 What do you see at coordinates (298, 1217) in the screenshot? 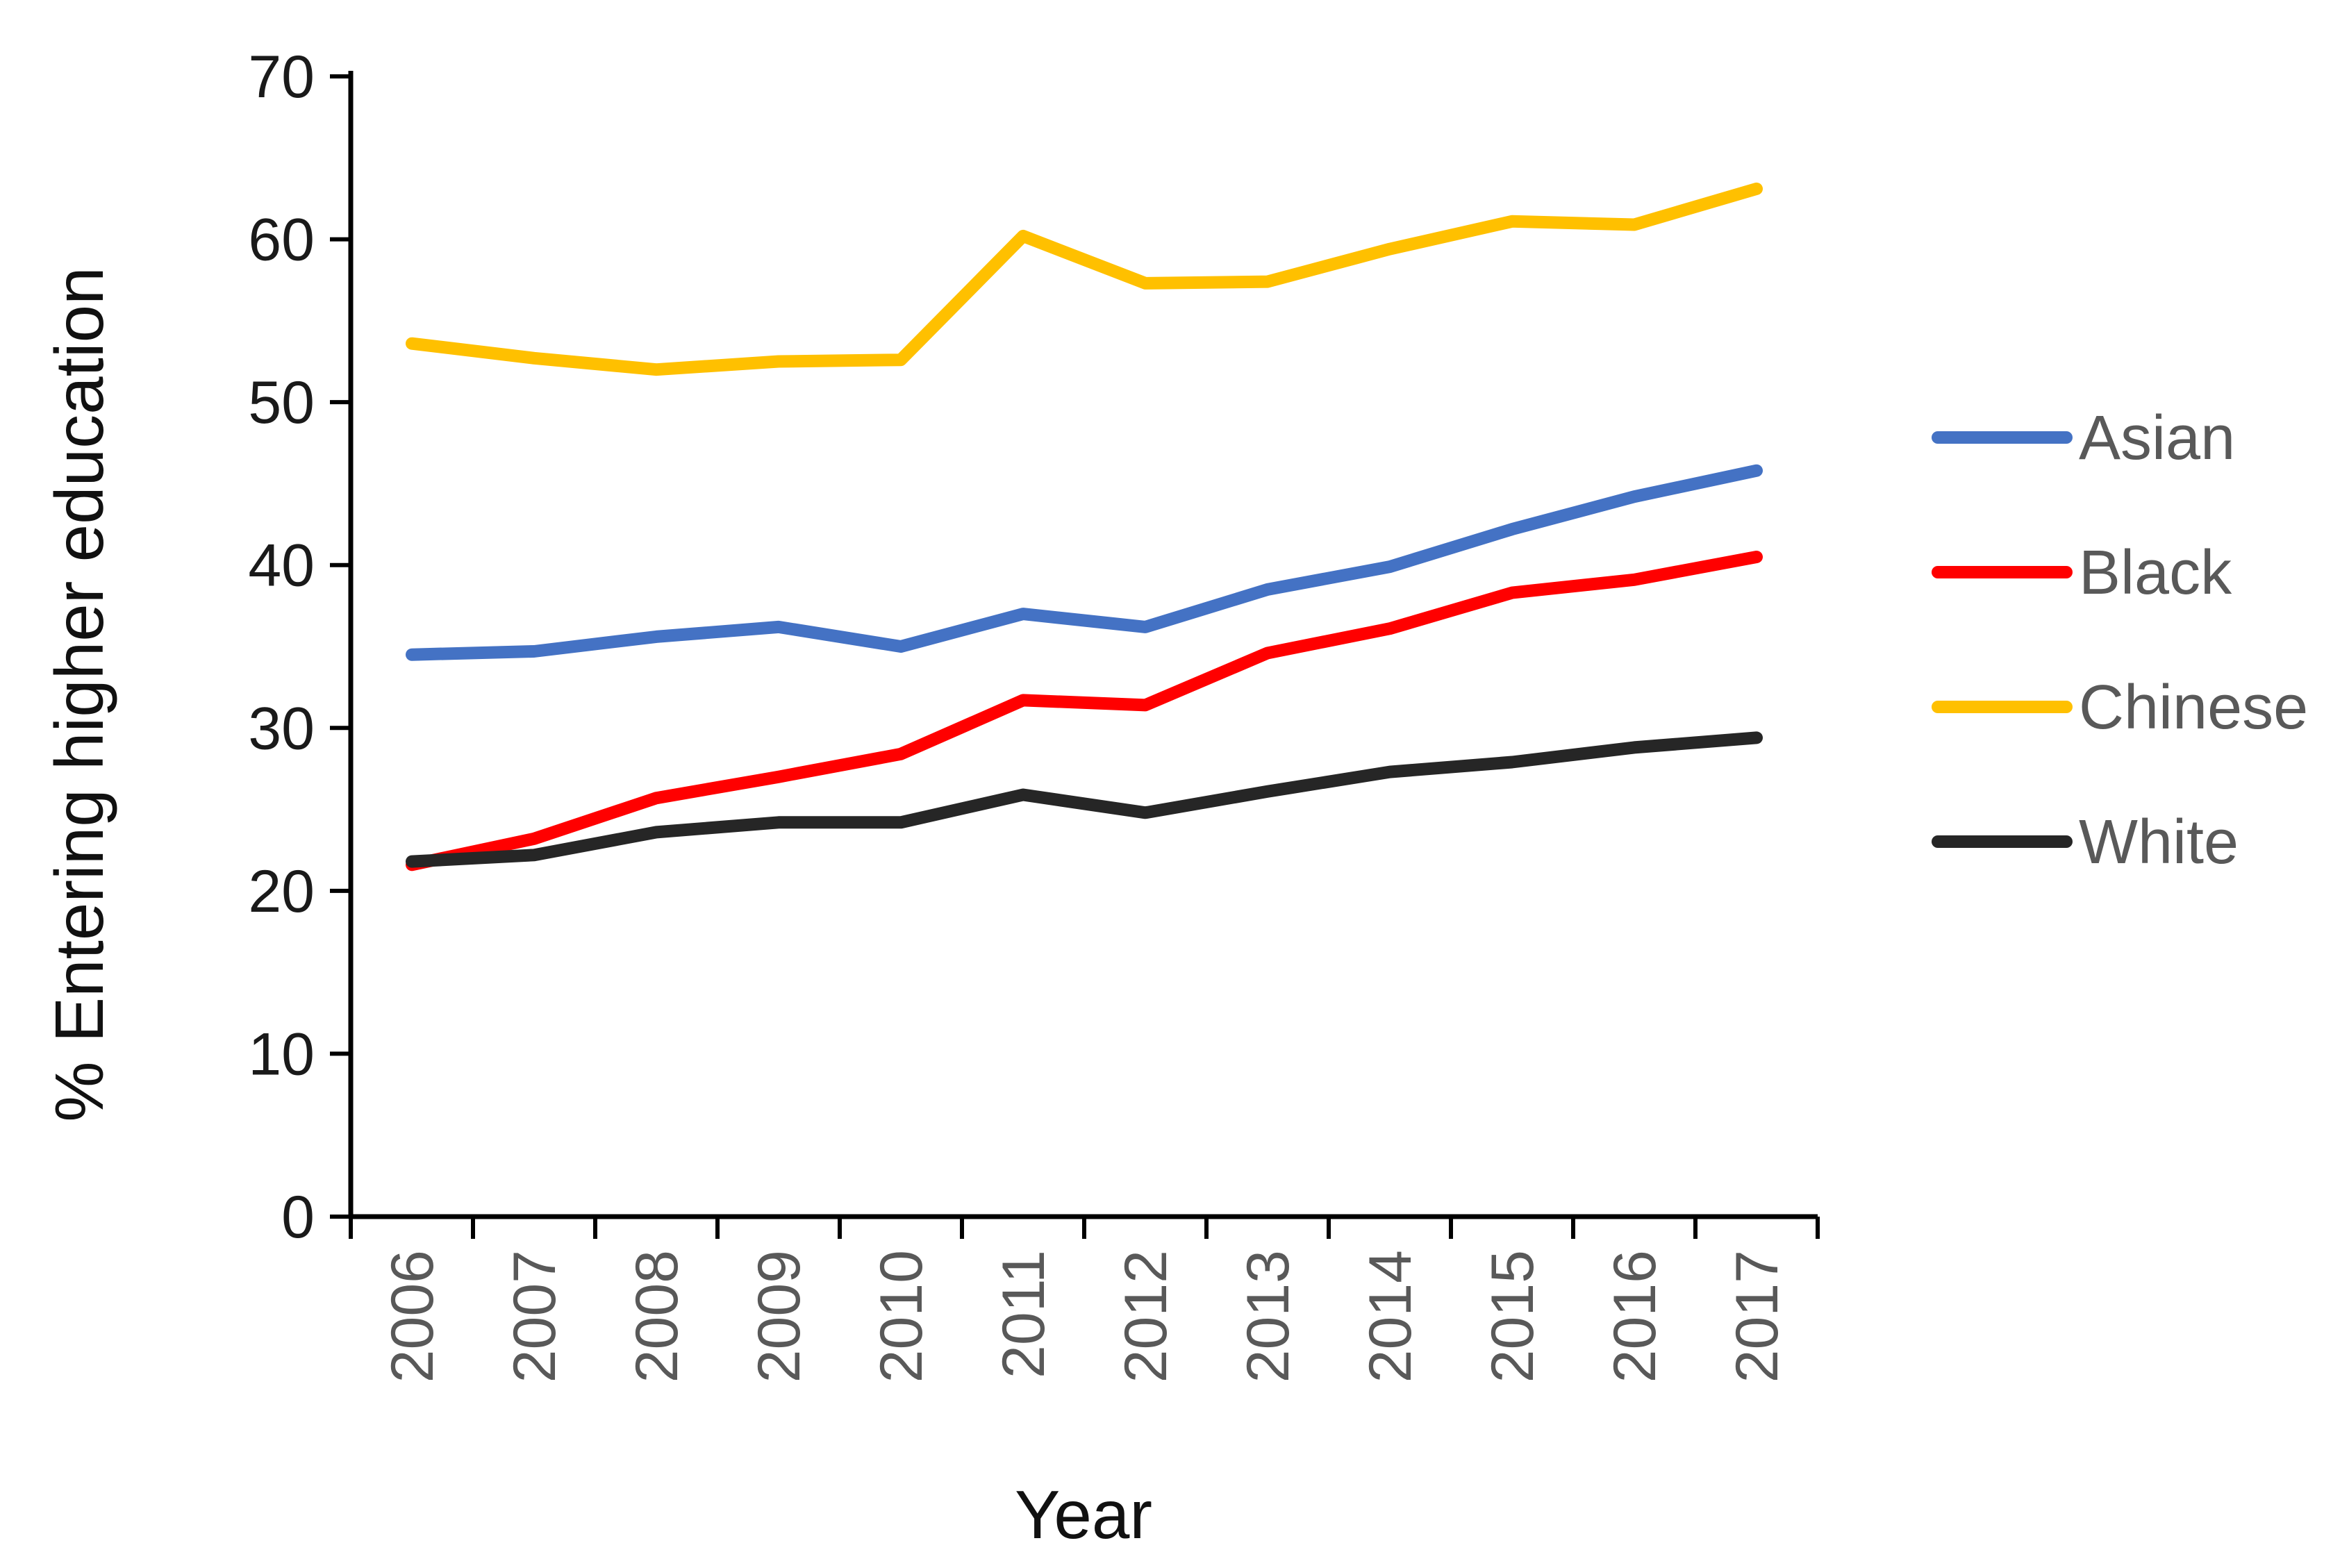
I see `y-tick-label: 0` at bounding box center [298, 1217].